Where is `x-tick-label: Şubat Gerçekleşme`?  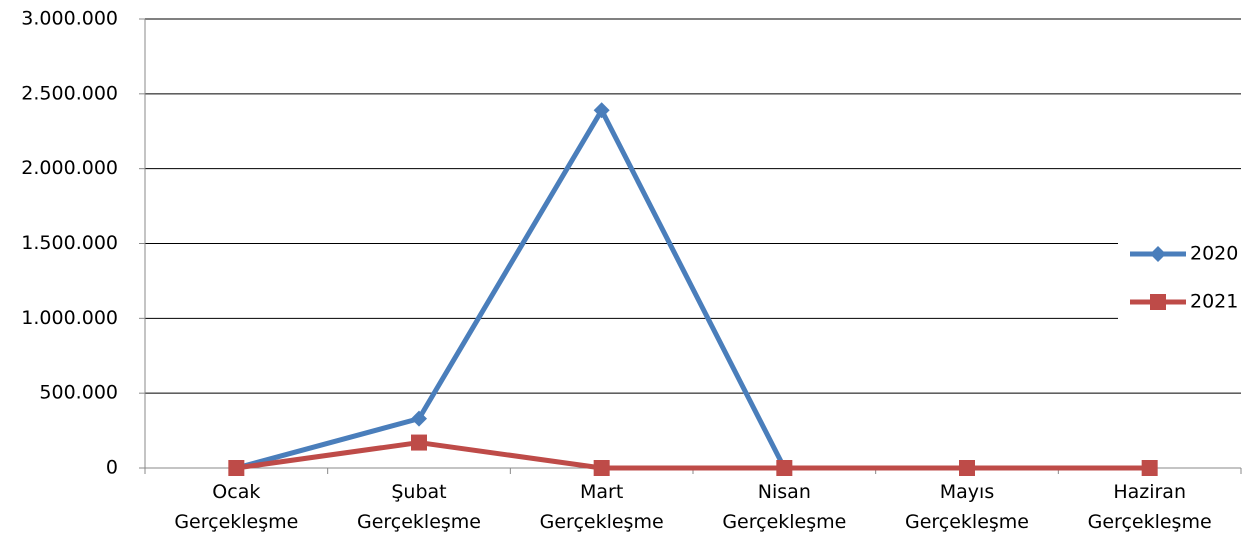 x-tick-label: Şubat Gerçekleşme is located at coordinates (418, 507).